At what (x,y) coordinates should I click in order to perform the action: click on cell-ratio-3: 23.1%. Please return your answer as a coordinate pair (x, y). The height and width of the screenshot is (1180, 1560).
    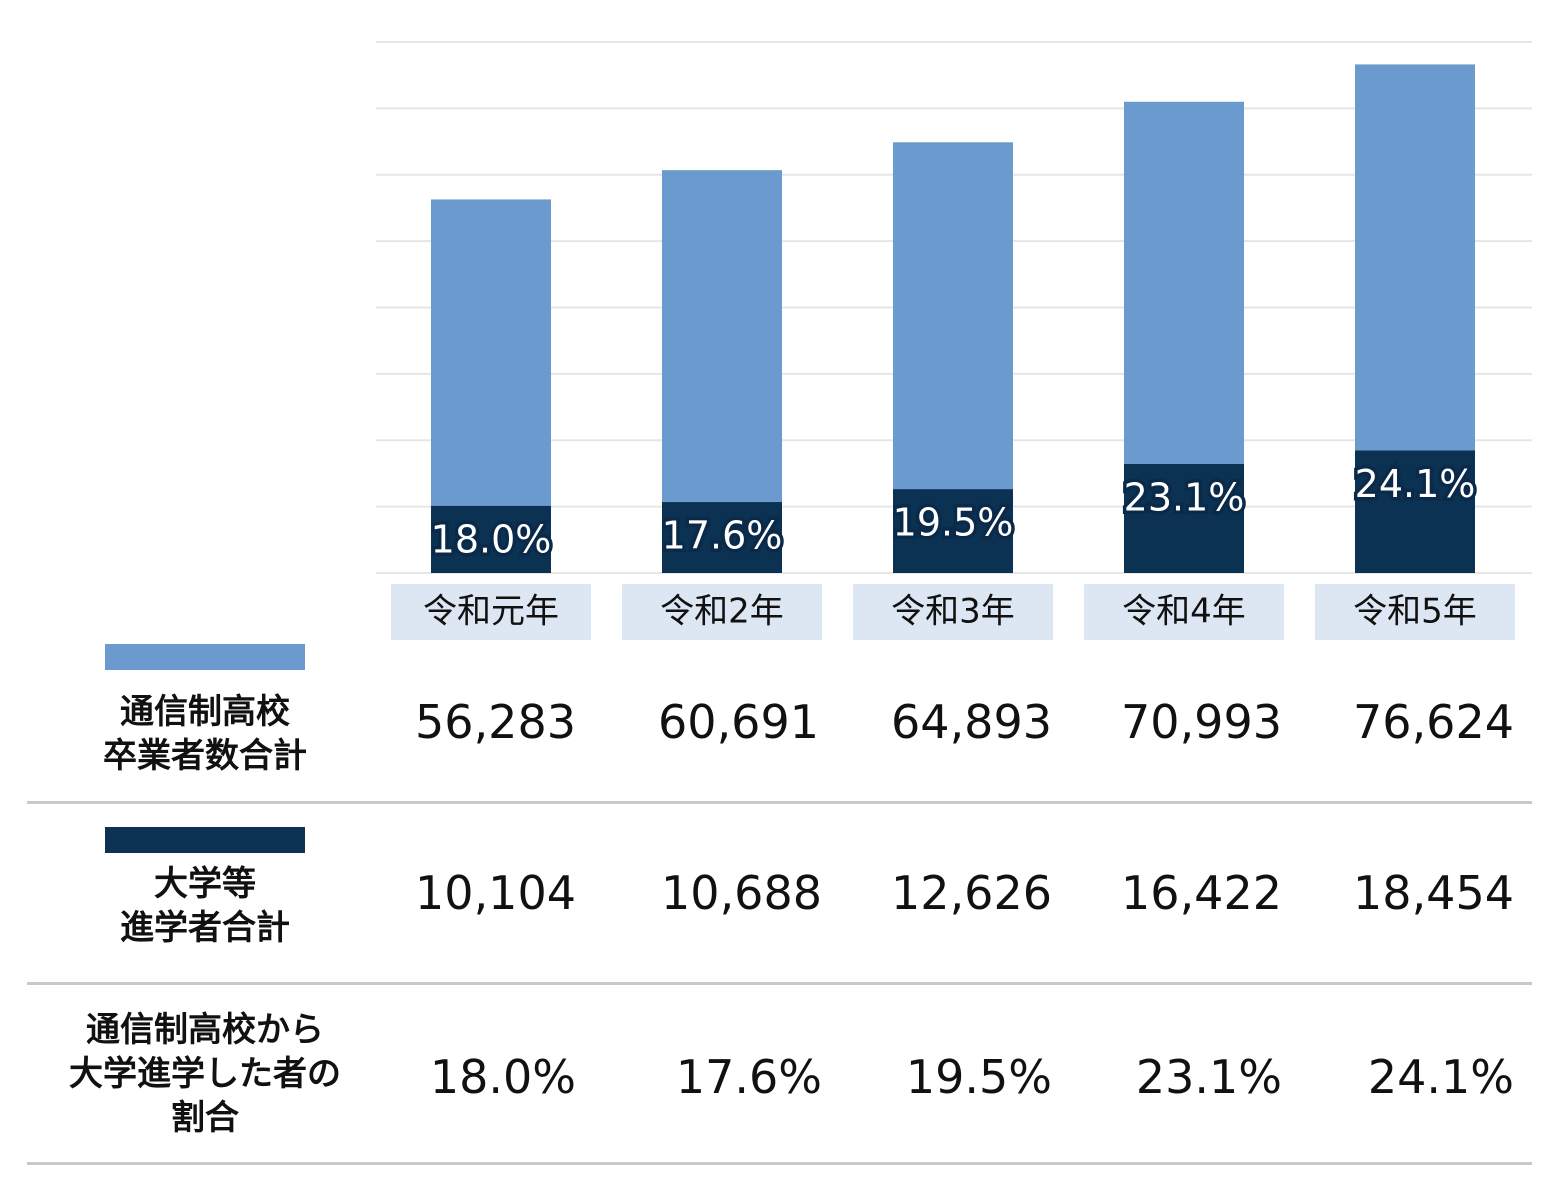
    Looking at the image, I should click on (1208, 1077).